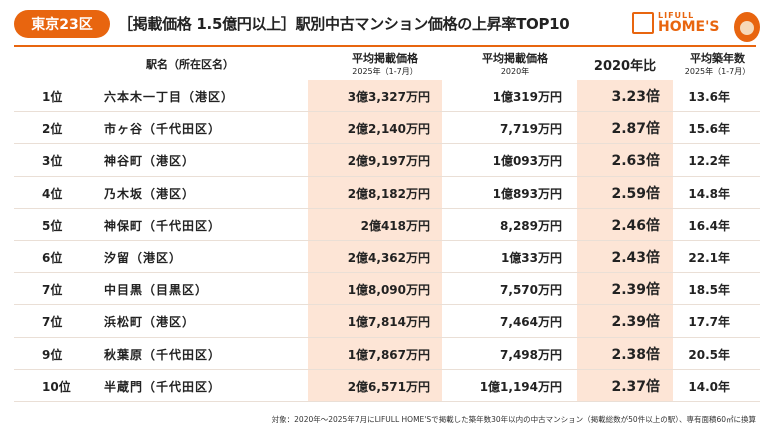  What do you see at coordinates (531, 354) in the screenshot?
I see `cell-p2020: 7,498万円` at bounding box center [531, 354].